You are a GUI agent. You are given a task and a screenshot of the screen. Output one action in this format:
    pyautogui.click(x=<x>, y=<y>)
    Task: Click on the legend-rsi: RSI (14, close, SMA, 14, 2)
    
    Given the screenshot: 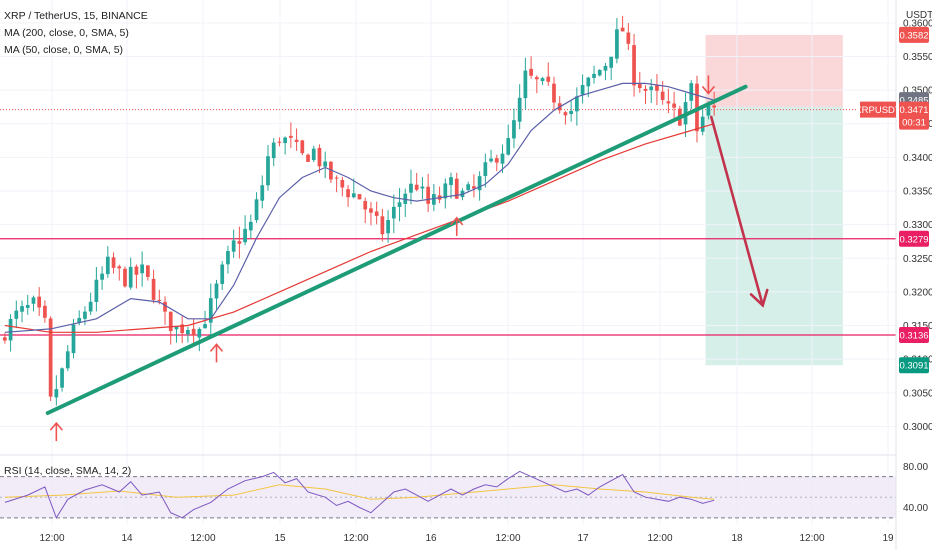 What is the action you would take?
    pyautogui.click(x=67, y=471)
    